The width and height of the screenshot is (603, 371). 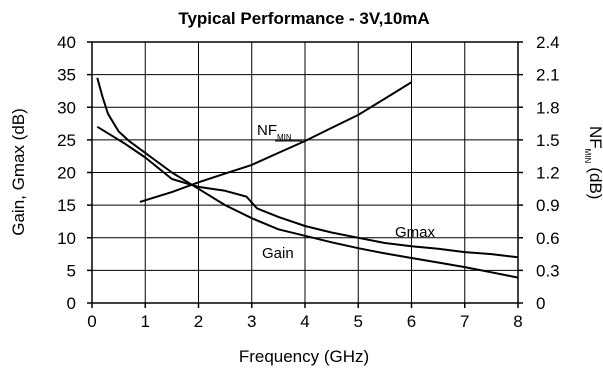 I want to click on x-tick-label: 8, so click(x=517, y=321).